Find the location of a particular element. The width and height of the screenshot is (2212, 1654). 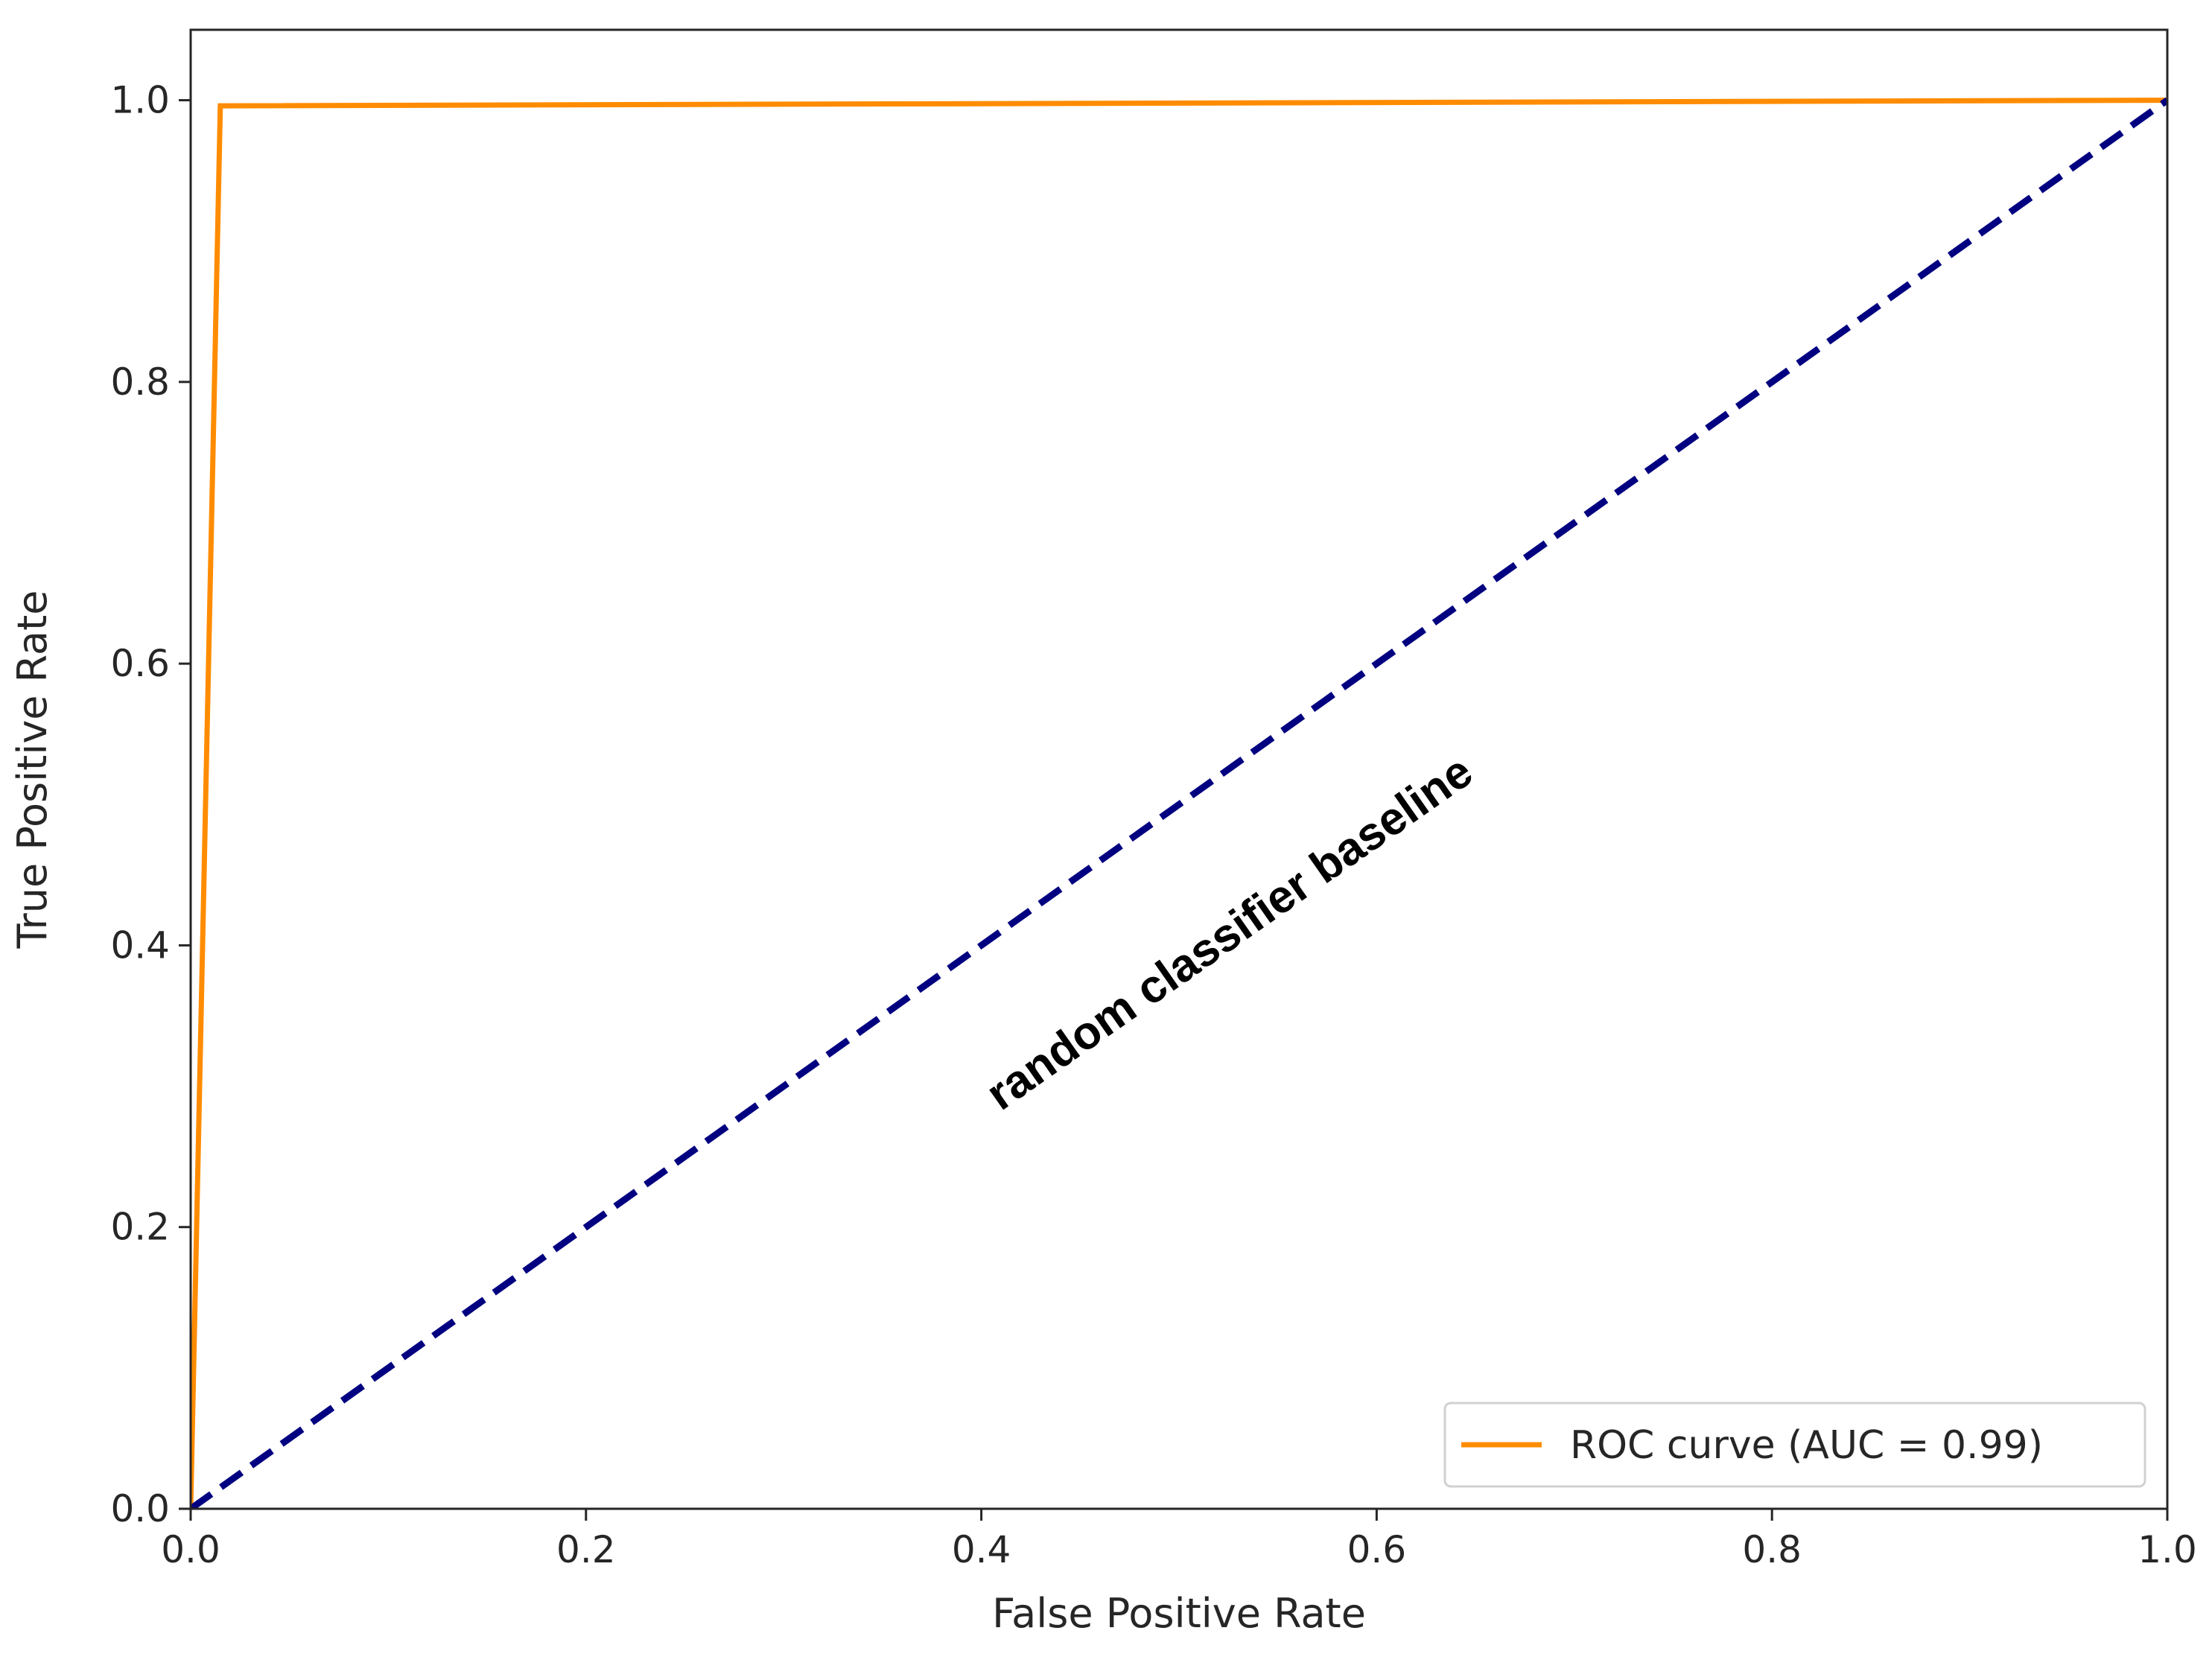

baseline-annotation: random classifier baseline is located at coordinates (1229, 933).